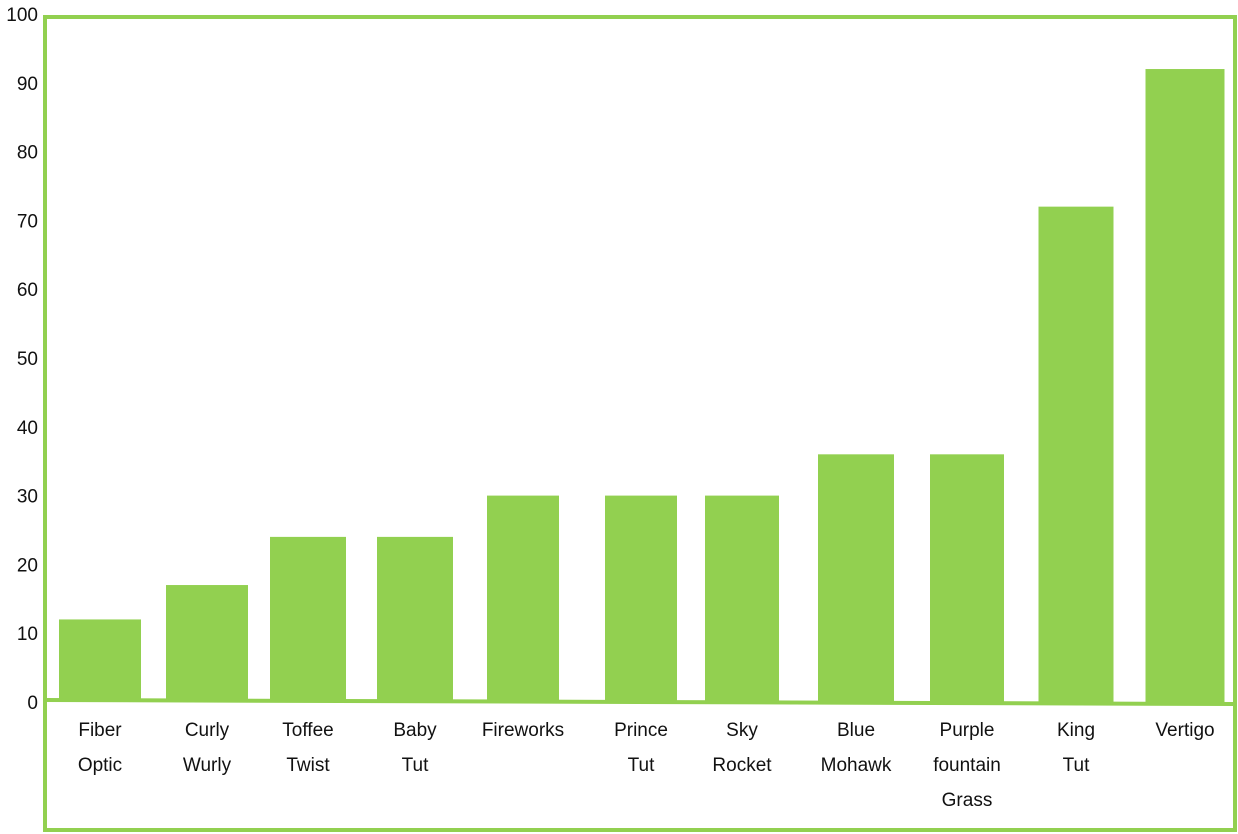 This screenshot has width=1238, height=834. I want to click on x-category-label: fountain, so click(967, 765).